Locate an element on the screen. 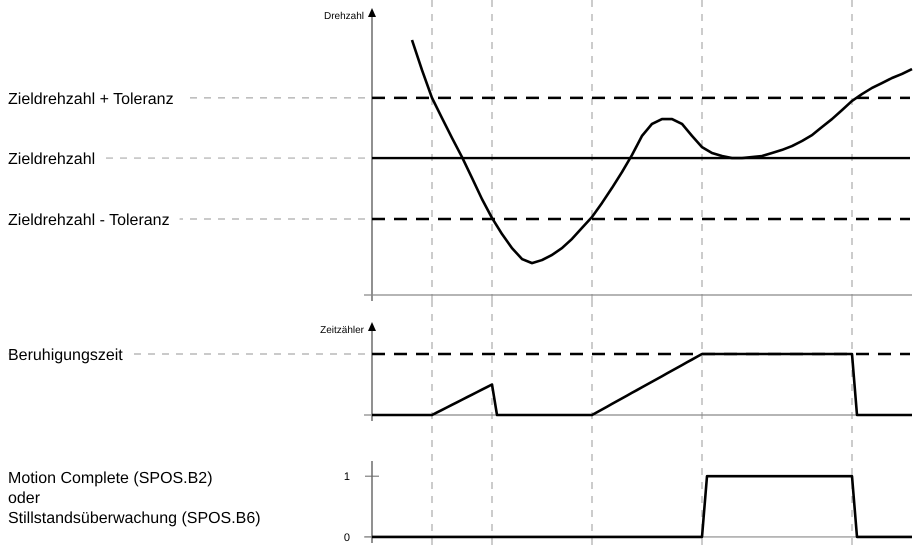 This screenshot has height=547, width=923. ref-line-label: Zieldrehzahl - Toleranz is located at coordinates (89, 221).